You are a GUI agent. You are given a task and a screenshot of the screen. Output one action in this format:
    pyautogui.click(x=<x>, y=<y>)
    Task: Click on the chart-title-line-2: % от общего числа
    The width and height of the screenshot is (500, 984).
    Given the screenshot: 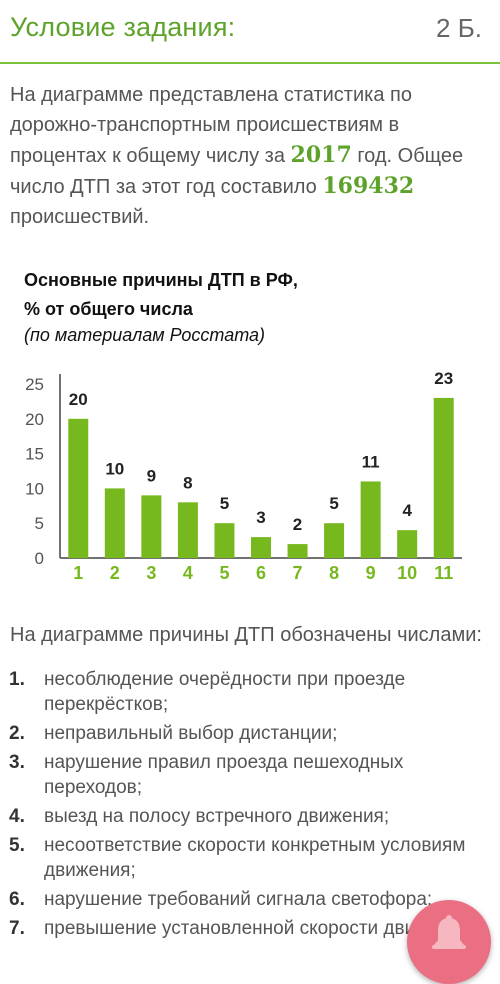 What is the action you would take?
    pyautogui.click(x=108, y=309)
    